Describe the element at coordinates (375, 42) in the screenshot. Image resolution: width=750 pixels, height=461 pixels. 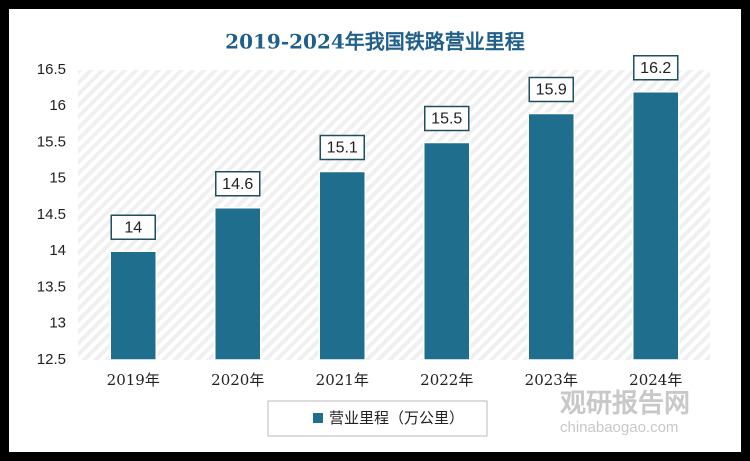
I see `chart-title: 2019-2024年我国铁路营业里程` at that location.